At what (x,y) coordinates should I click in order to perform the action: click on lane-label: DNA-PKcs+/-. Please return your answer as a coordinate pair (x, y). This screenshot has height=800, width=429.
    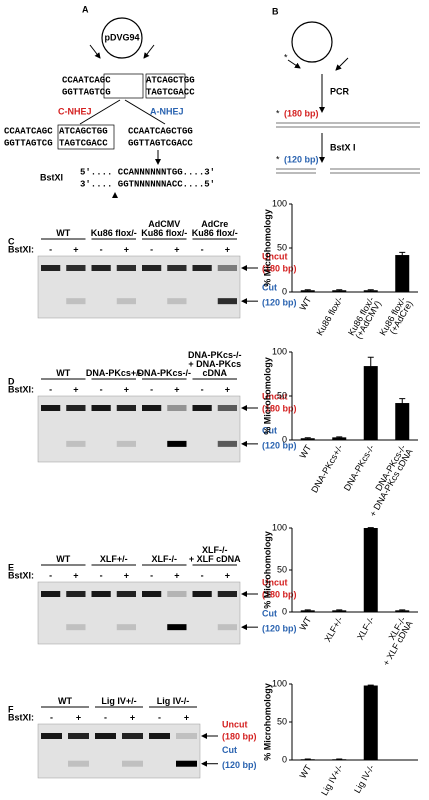
    Looking at the image, I should click on (114, 373).